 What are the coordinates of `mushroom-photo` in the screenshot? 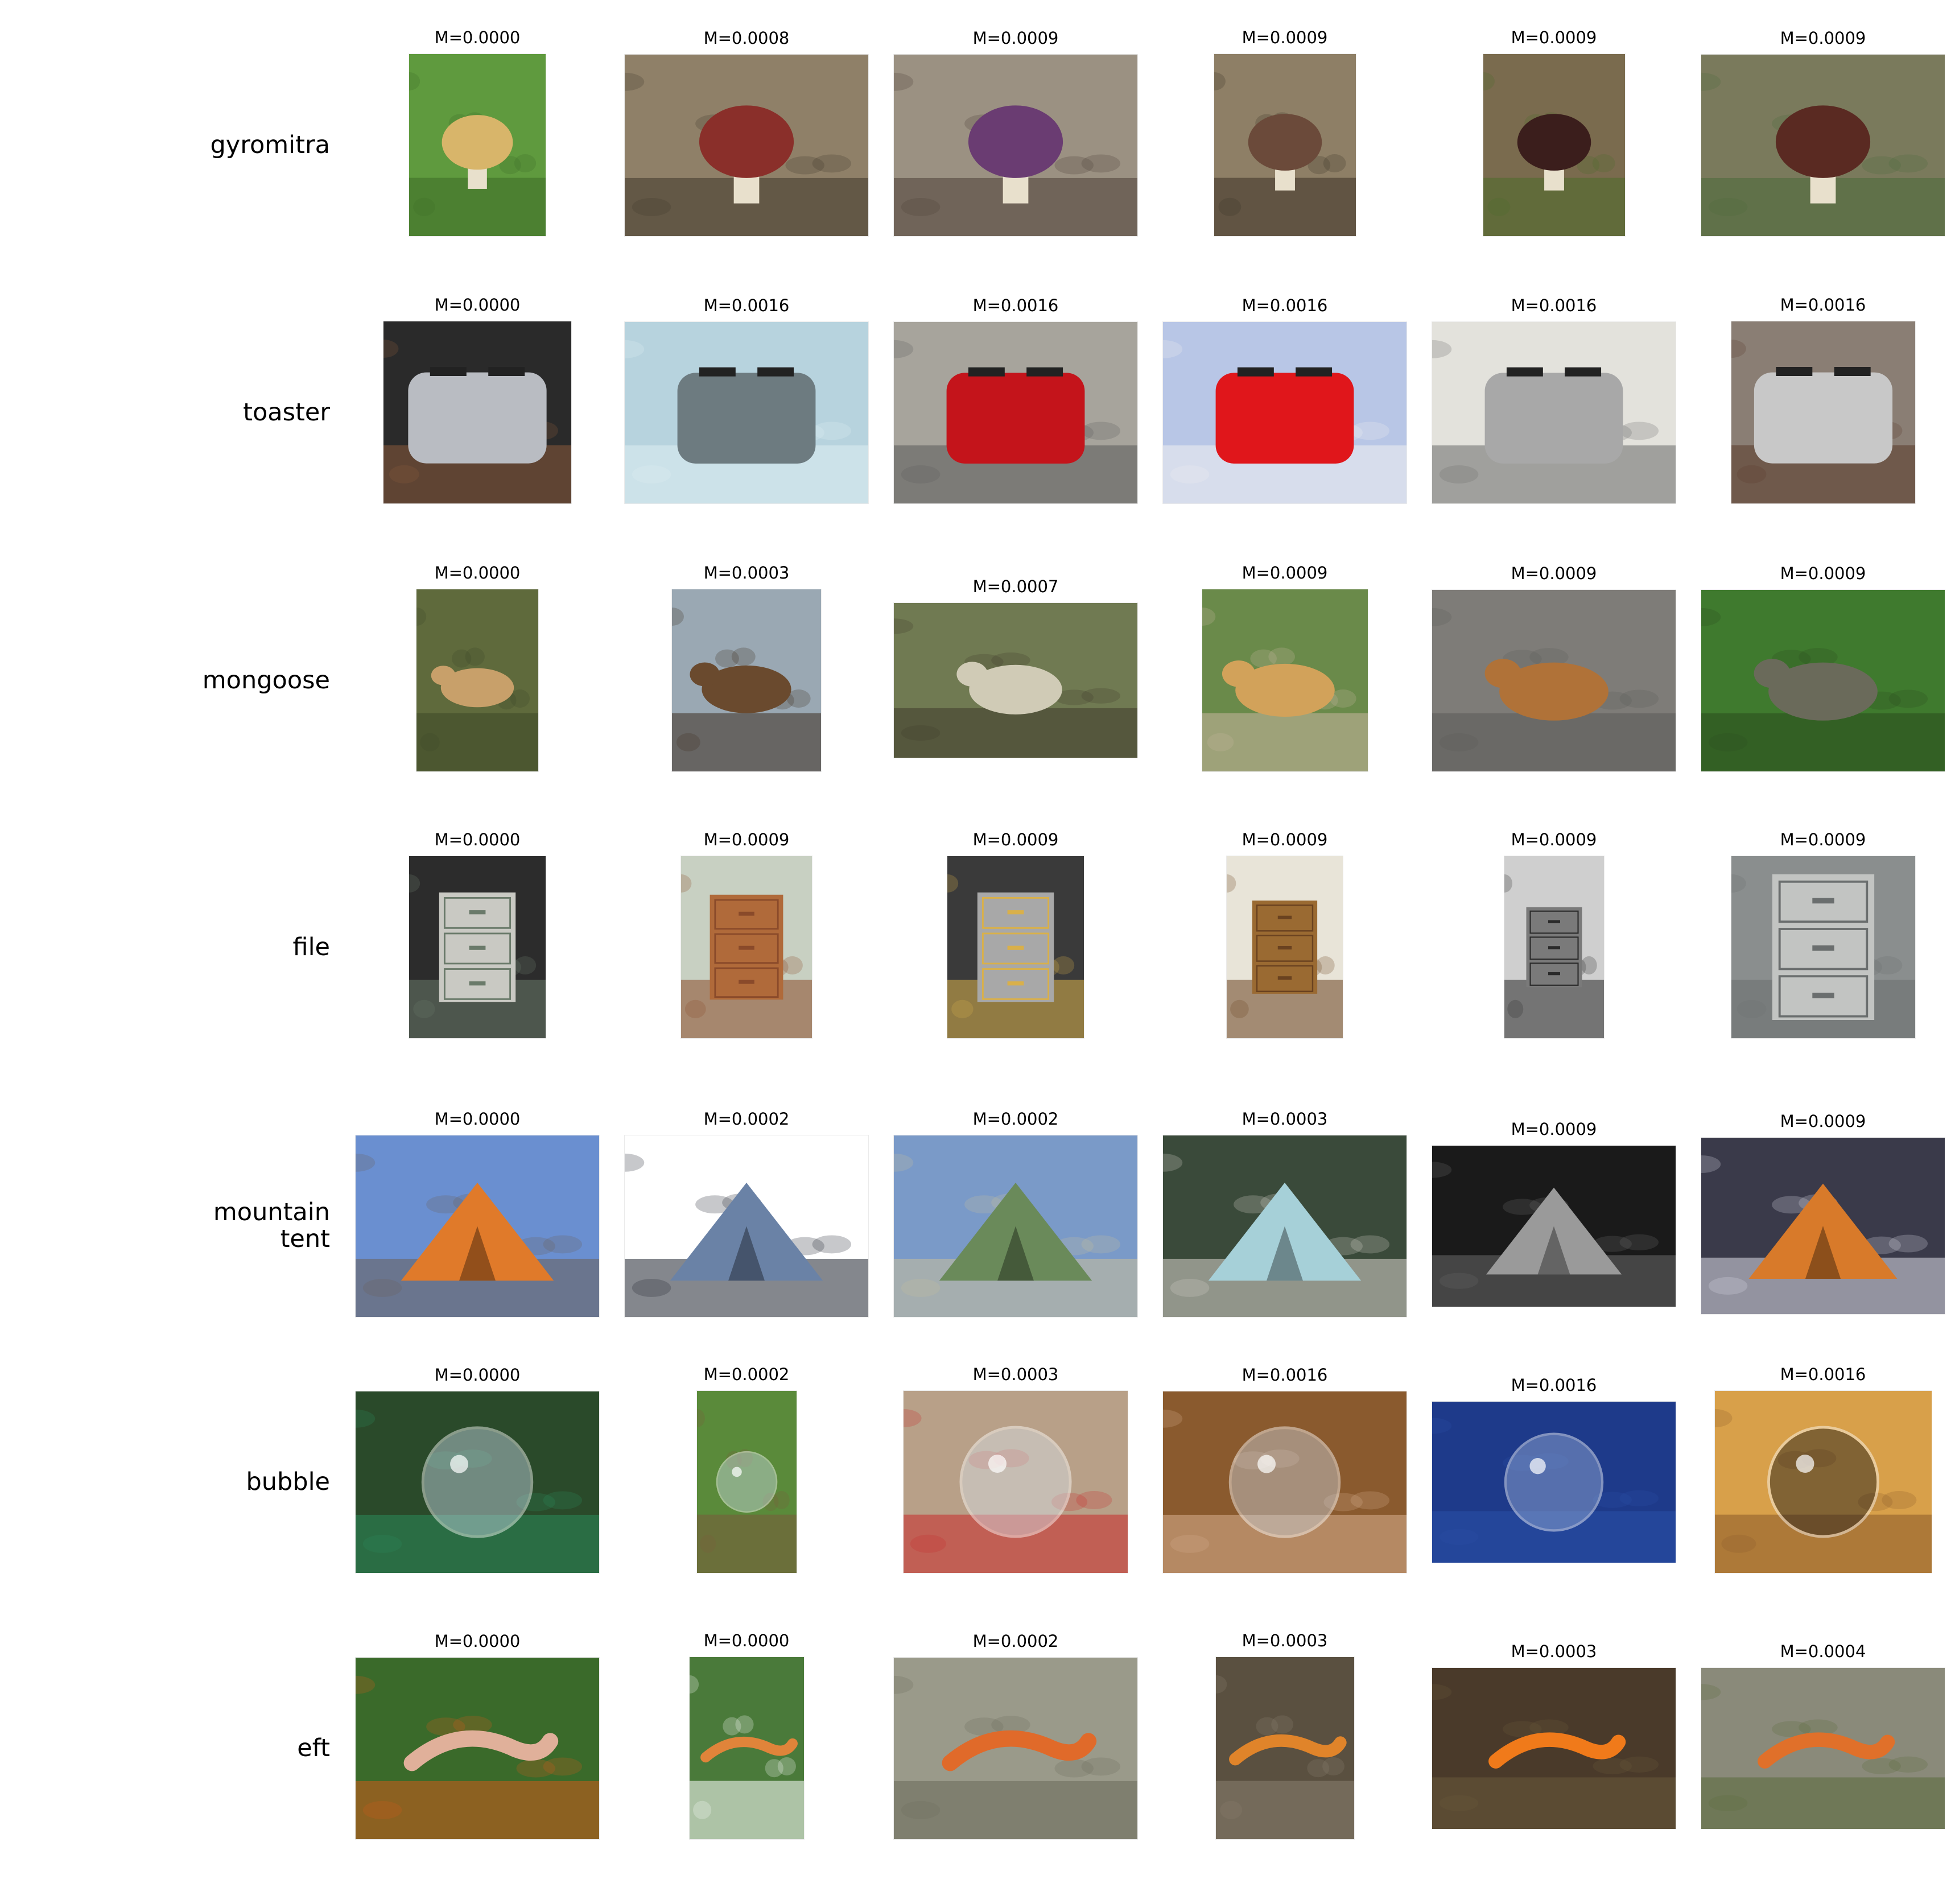 It's located at (1015, 145).